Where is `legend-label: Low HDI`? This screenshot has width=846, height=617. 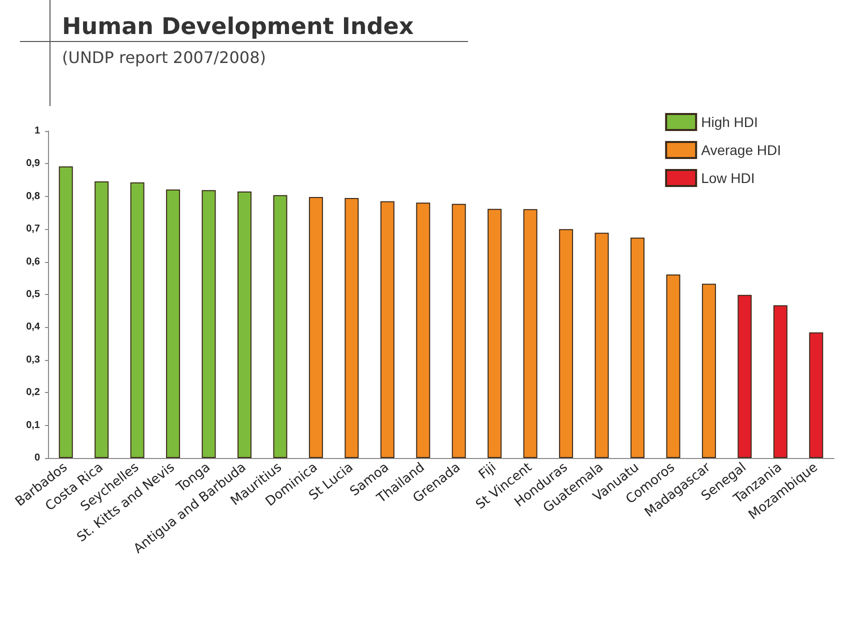 legend-label: Low HDI is located at coordinates (728, 178).